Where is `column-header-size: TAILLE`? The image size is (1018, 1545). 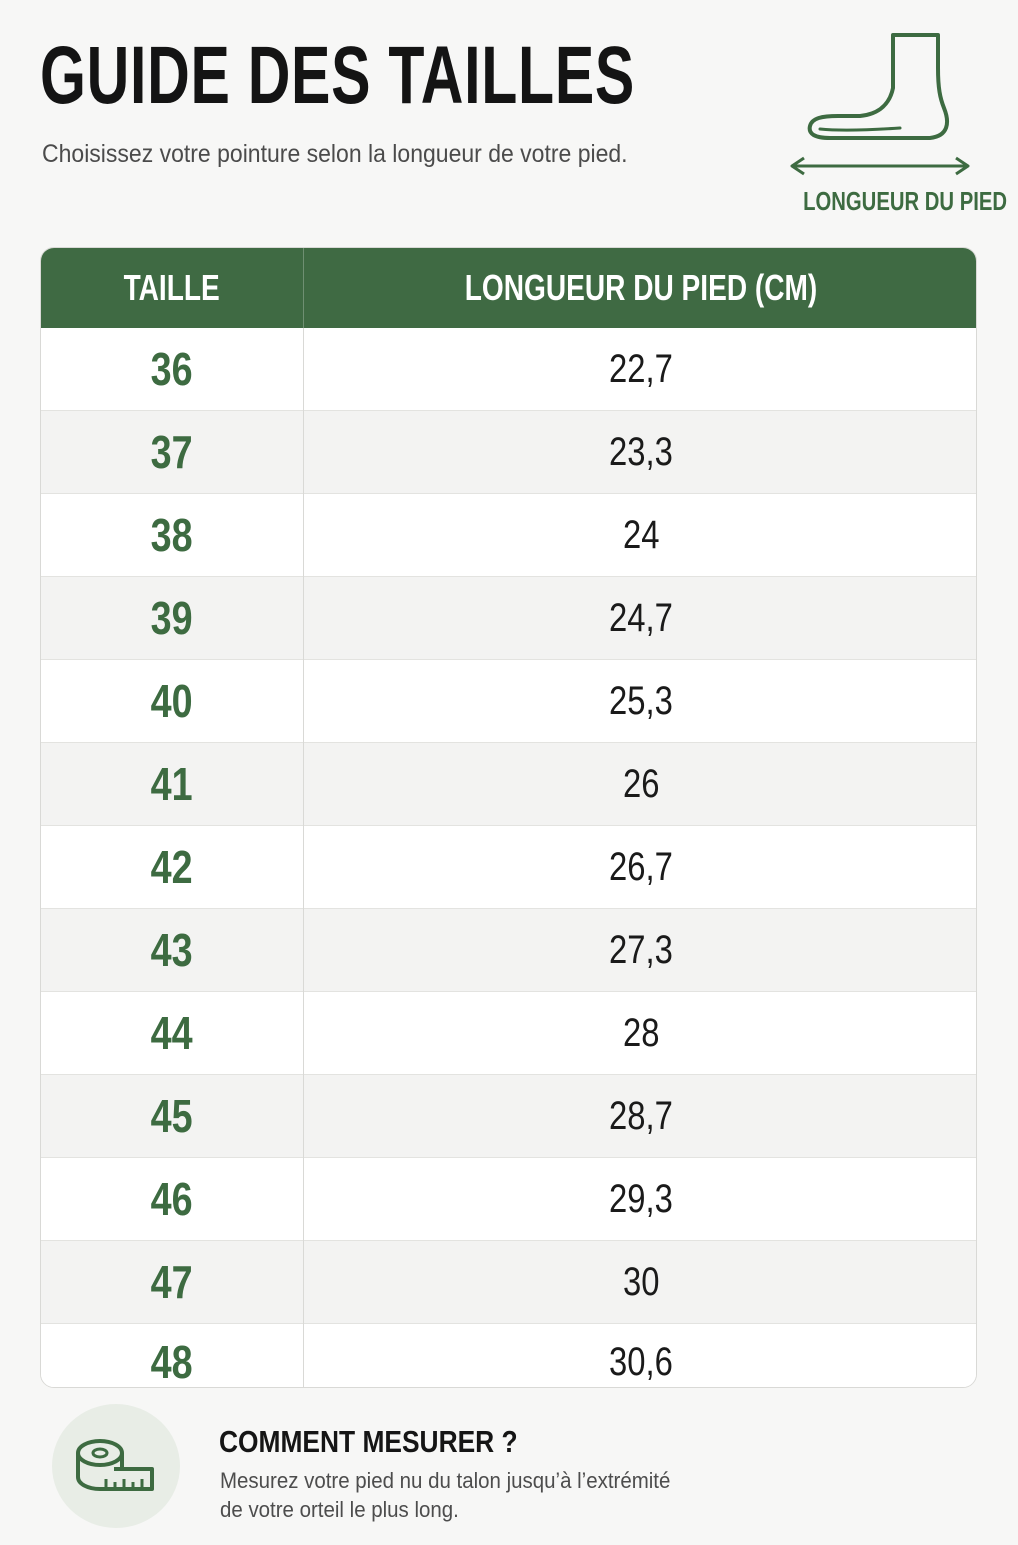 column-header-size: TAILLE is located at coordinates (172, 287).